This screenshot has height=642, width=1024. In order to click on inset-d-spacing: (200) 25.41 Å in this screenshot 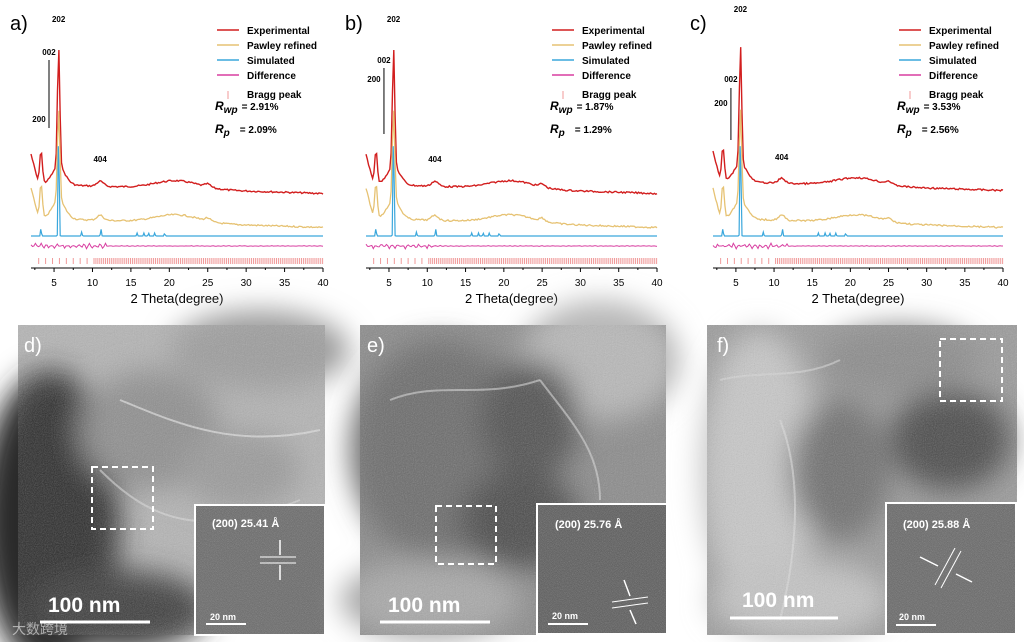, I will do `click(245, 523)`.